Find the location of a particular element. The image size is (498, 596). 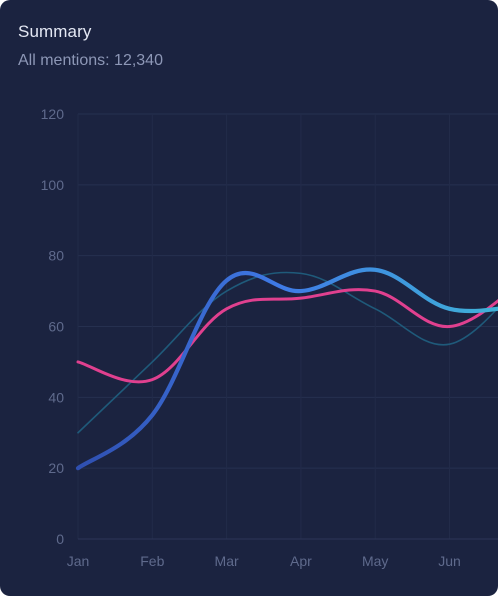

card-title: Summary is located at coordinates (55, 31).